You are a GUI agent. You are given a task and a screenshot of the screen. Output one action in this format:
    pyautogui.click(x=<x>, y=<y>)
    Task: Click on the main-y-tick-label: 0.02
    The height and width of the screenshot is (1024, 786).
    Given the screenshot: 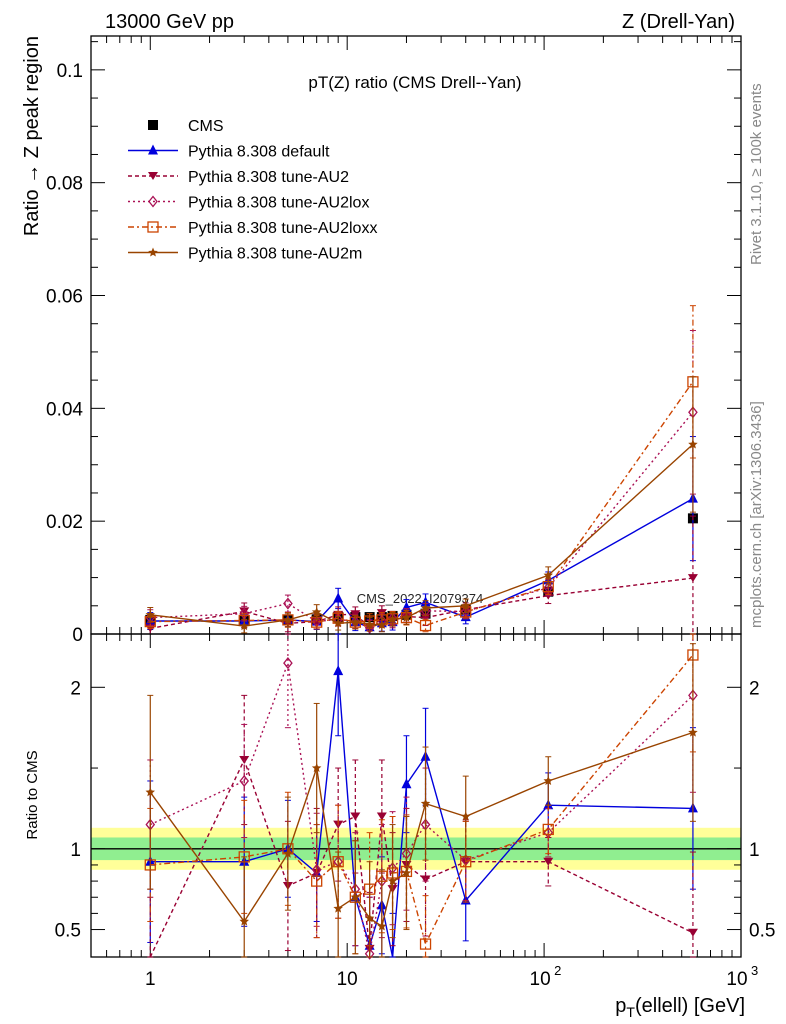 What is the action you would take?
    pyautogui.click(x=64, y=522)
    